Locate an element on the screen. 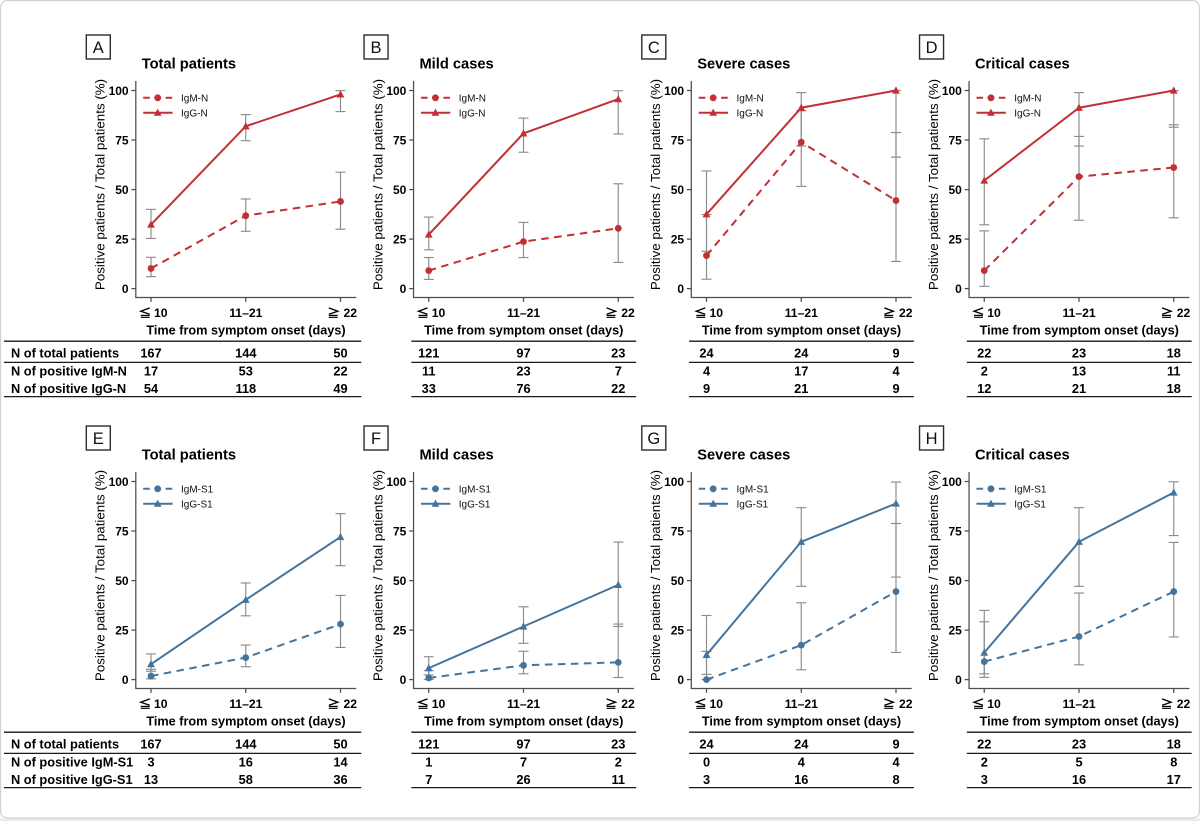 The width and height of the screenshot is (1200, 826). svg-text: 53 is located at coordinates (246, 371).